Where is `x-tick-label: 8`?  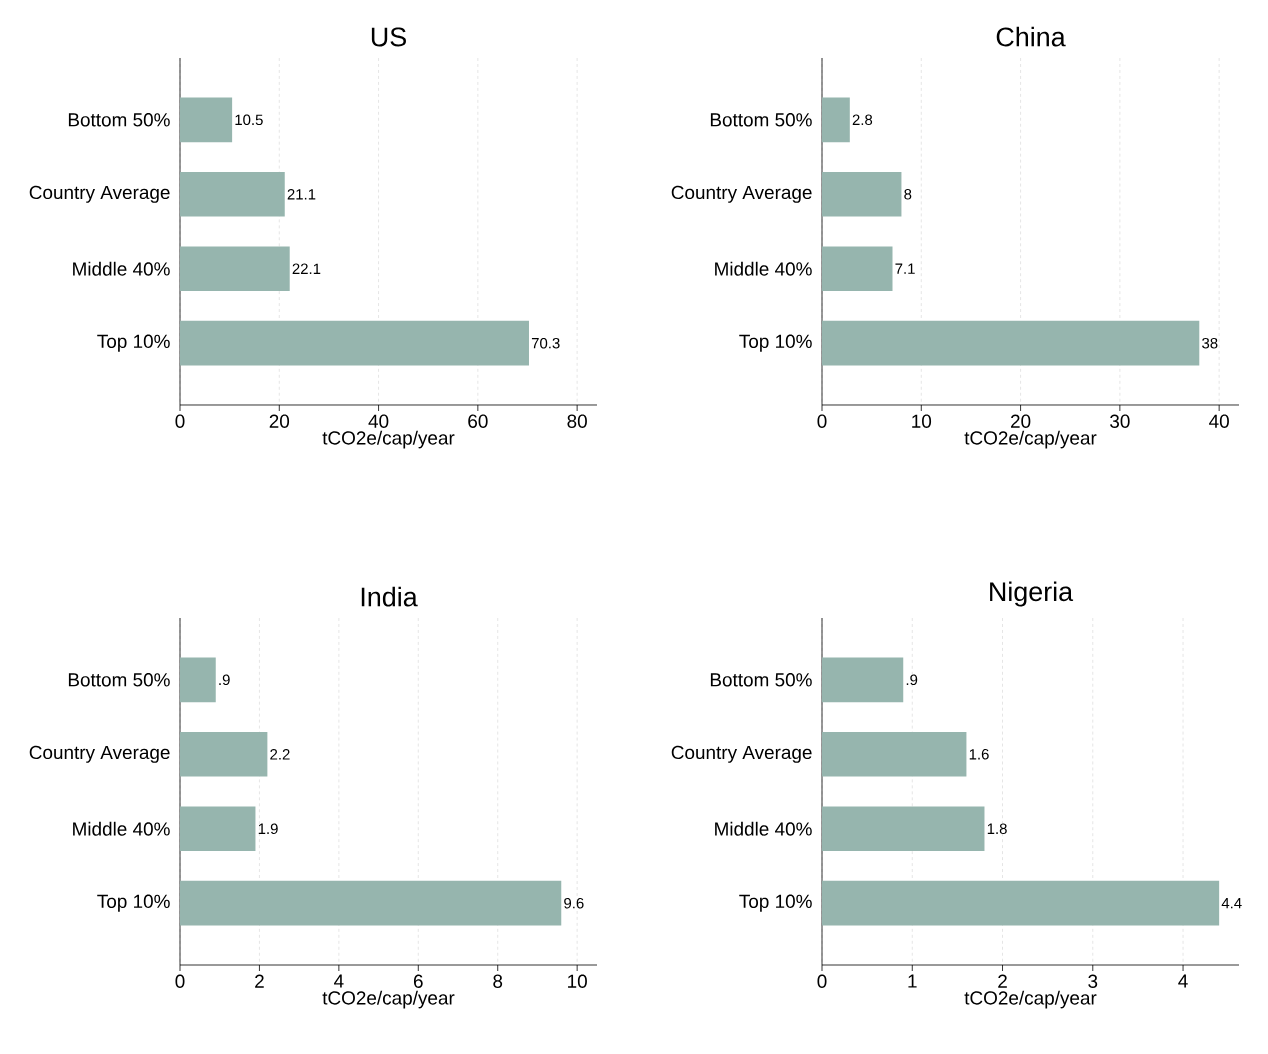 x-tick-label: 8 is located at coordinates (498, 981).